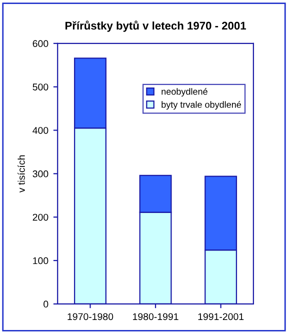 This screenshot has height=334, width=288. What do you see at coordinates (221, 316) in the screenshot?
I see `x-tick-label: 1991-2001` at bounding box center [221, 316].